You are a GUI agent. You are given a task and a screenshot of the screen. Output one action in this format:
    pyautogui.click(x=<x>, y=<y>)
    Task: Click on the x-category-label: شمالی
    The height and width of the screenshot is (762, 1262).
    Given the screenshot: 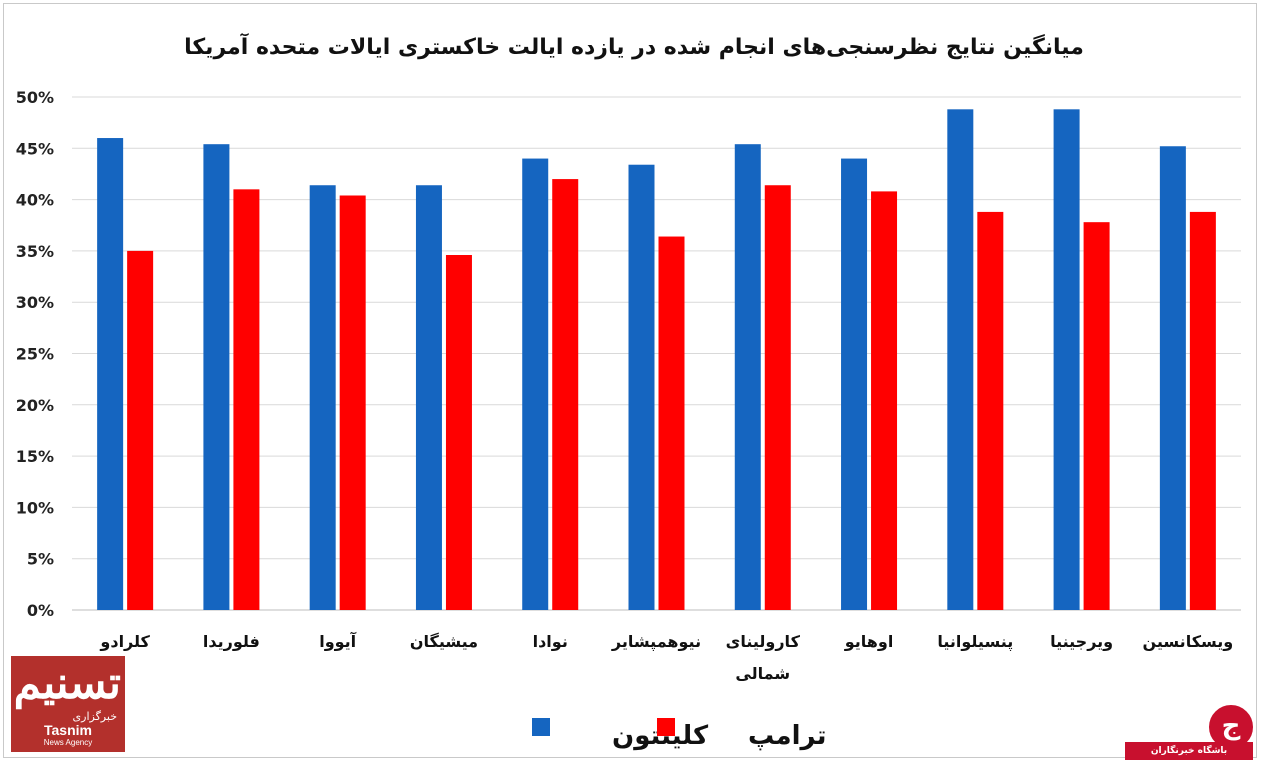 What is the action you would take?
    pyautogui.click(x=762, y=673)
    